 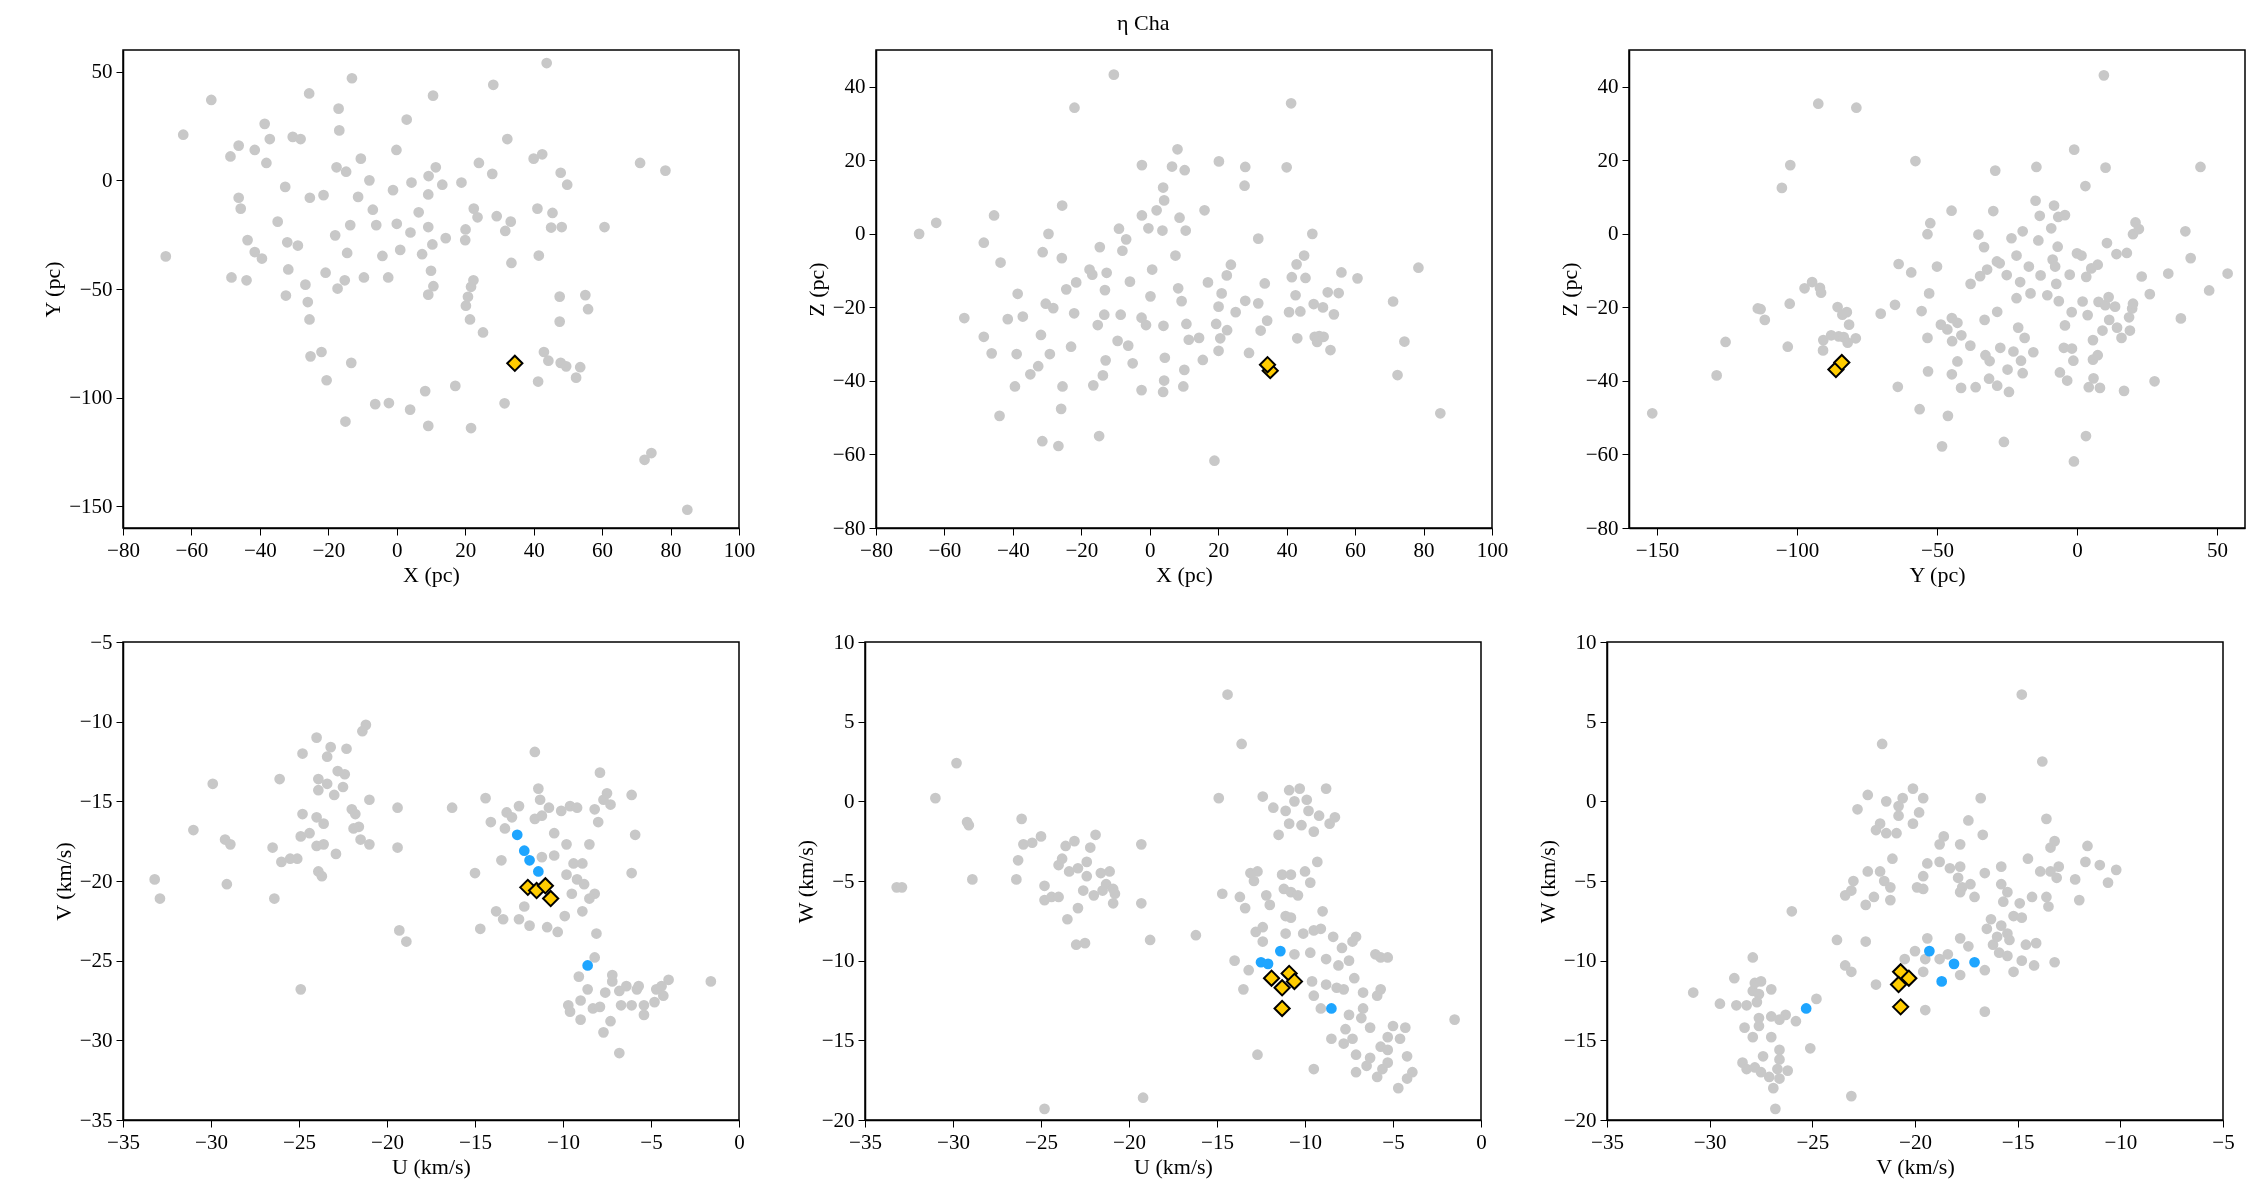 I want to click on y-tick-label: 20, so click(x=1608, y=159).